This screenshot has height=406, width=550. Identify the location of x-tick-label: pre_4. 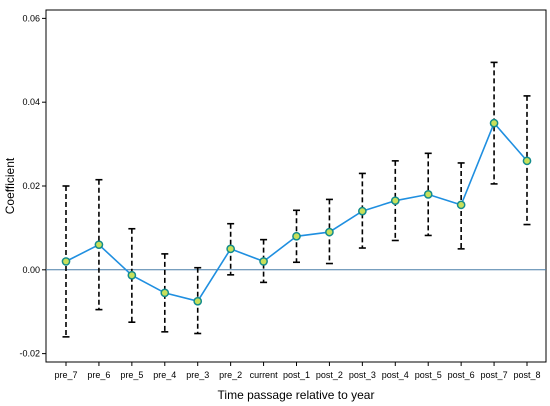
(164, 375).